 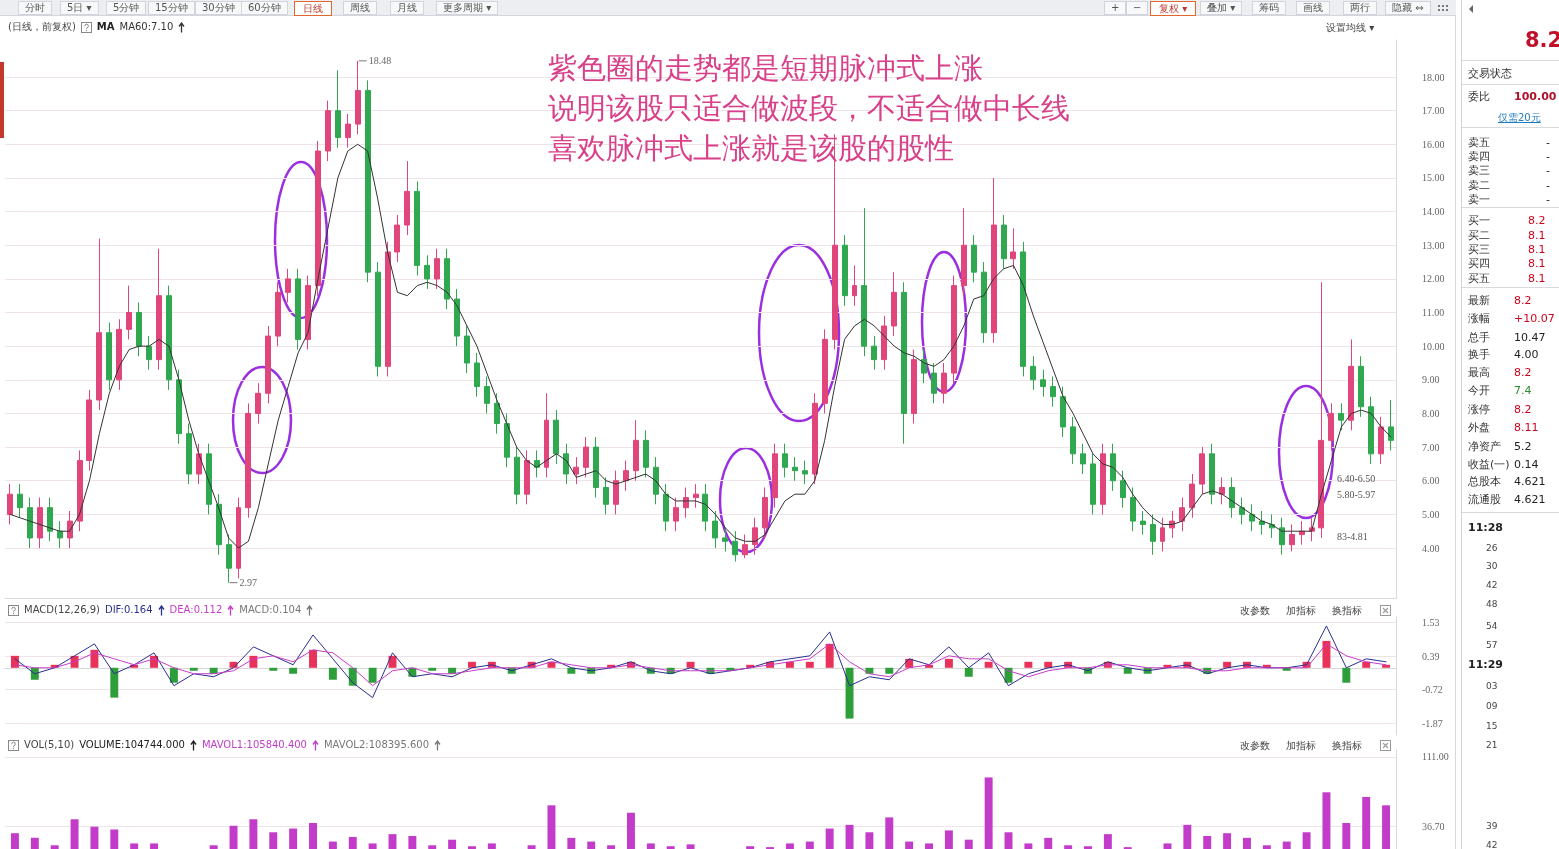 What do you see at coordinates (1479, 338) in the screenshot?
I see `text: 总手` at bounding box center [1479, 338].